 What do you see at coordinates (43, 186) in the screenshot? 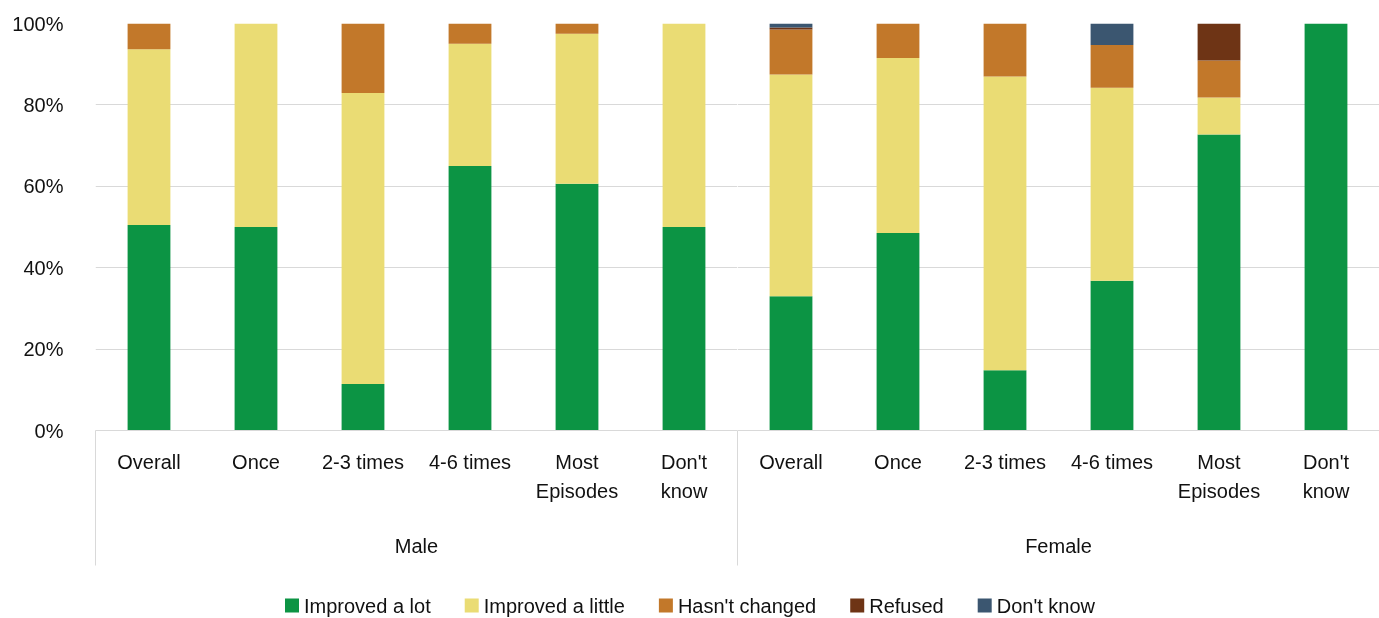
I see `y-tick-label: 60%` at bounding box center [43, 186].